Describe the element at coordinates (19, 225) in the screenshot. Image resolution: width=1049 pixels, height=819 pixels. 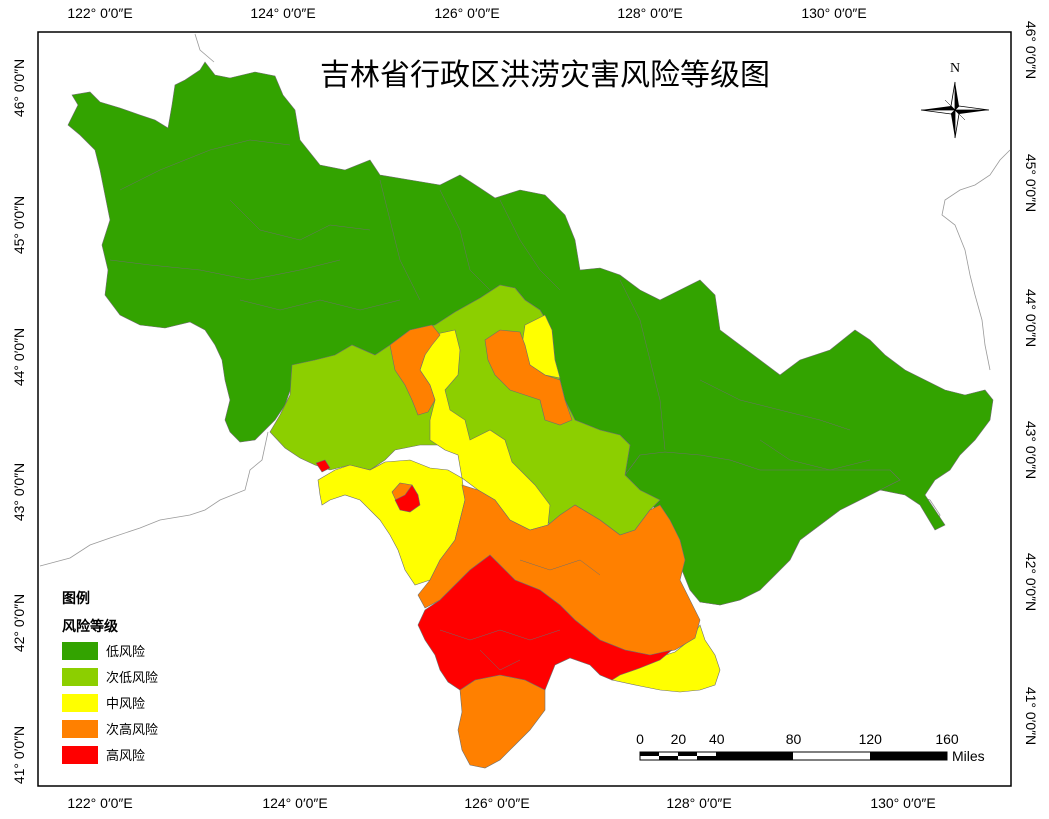
I see `graticule-left-label: 45° 0′0″N` at that location.